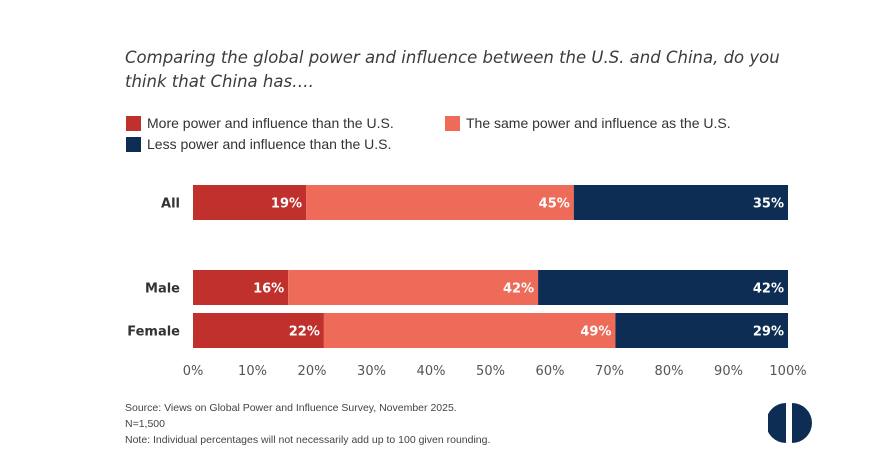 The width and height of the screenshot is (880, 472). What do you see at coordinates (598, 123) in the screenshot?
I see `legend-label-same: The same power and influence as the U.S.` at bounding box center [598, 123].